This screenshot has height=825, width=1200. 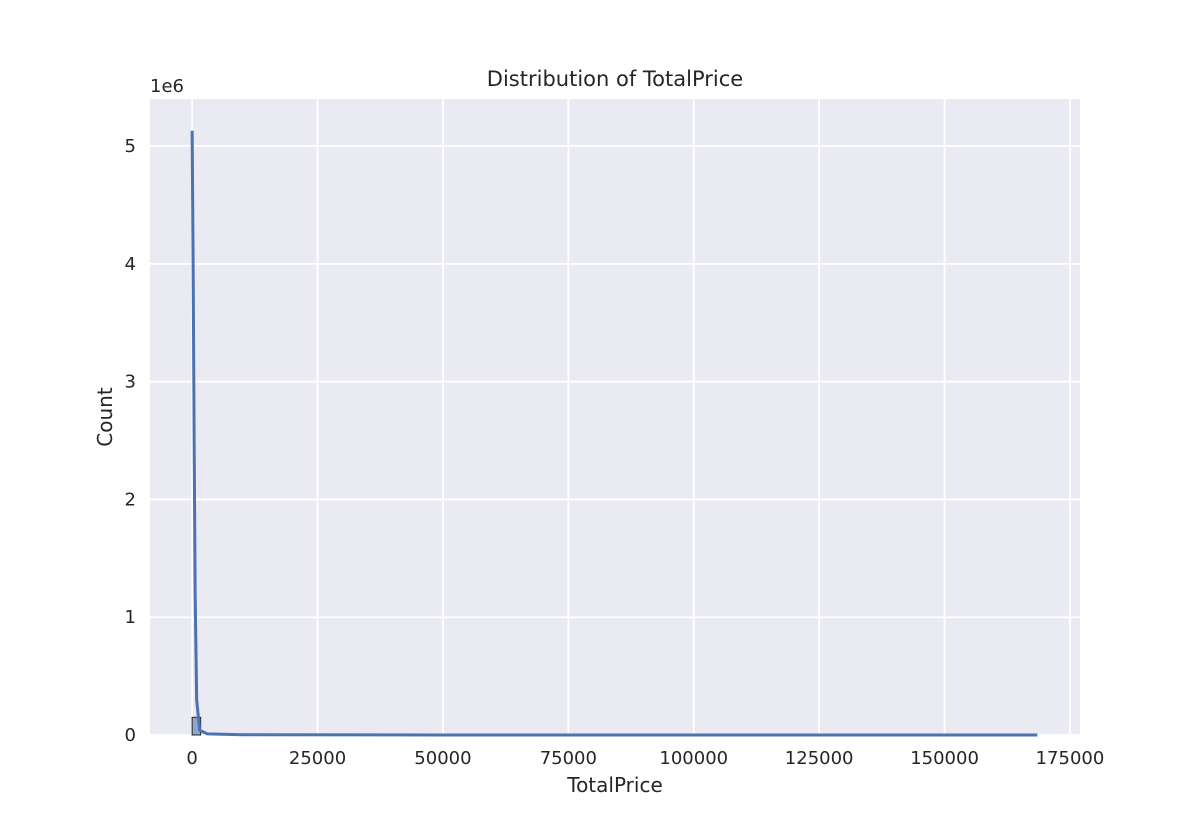 What do you see at coordinates (130, 441) in the screenshot?
I see `y-tick-labels: 0 1 2 3 4 5` at bounding box center [130, 441].